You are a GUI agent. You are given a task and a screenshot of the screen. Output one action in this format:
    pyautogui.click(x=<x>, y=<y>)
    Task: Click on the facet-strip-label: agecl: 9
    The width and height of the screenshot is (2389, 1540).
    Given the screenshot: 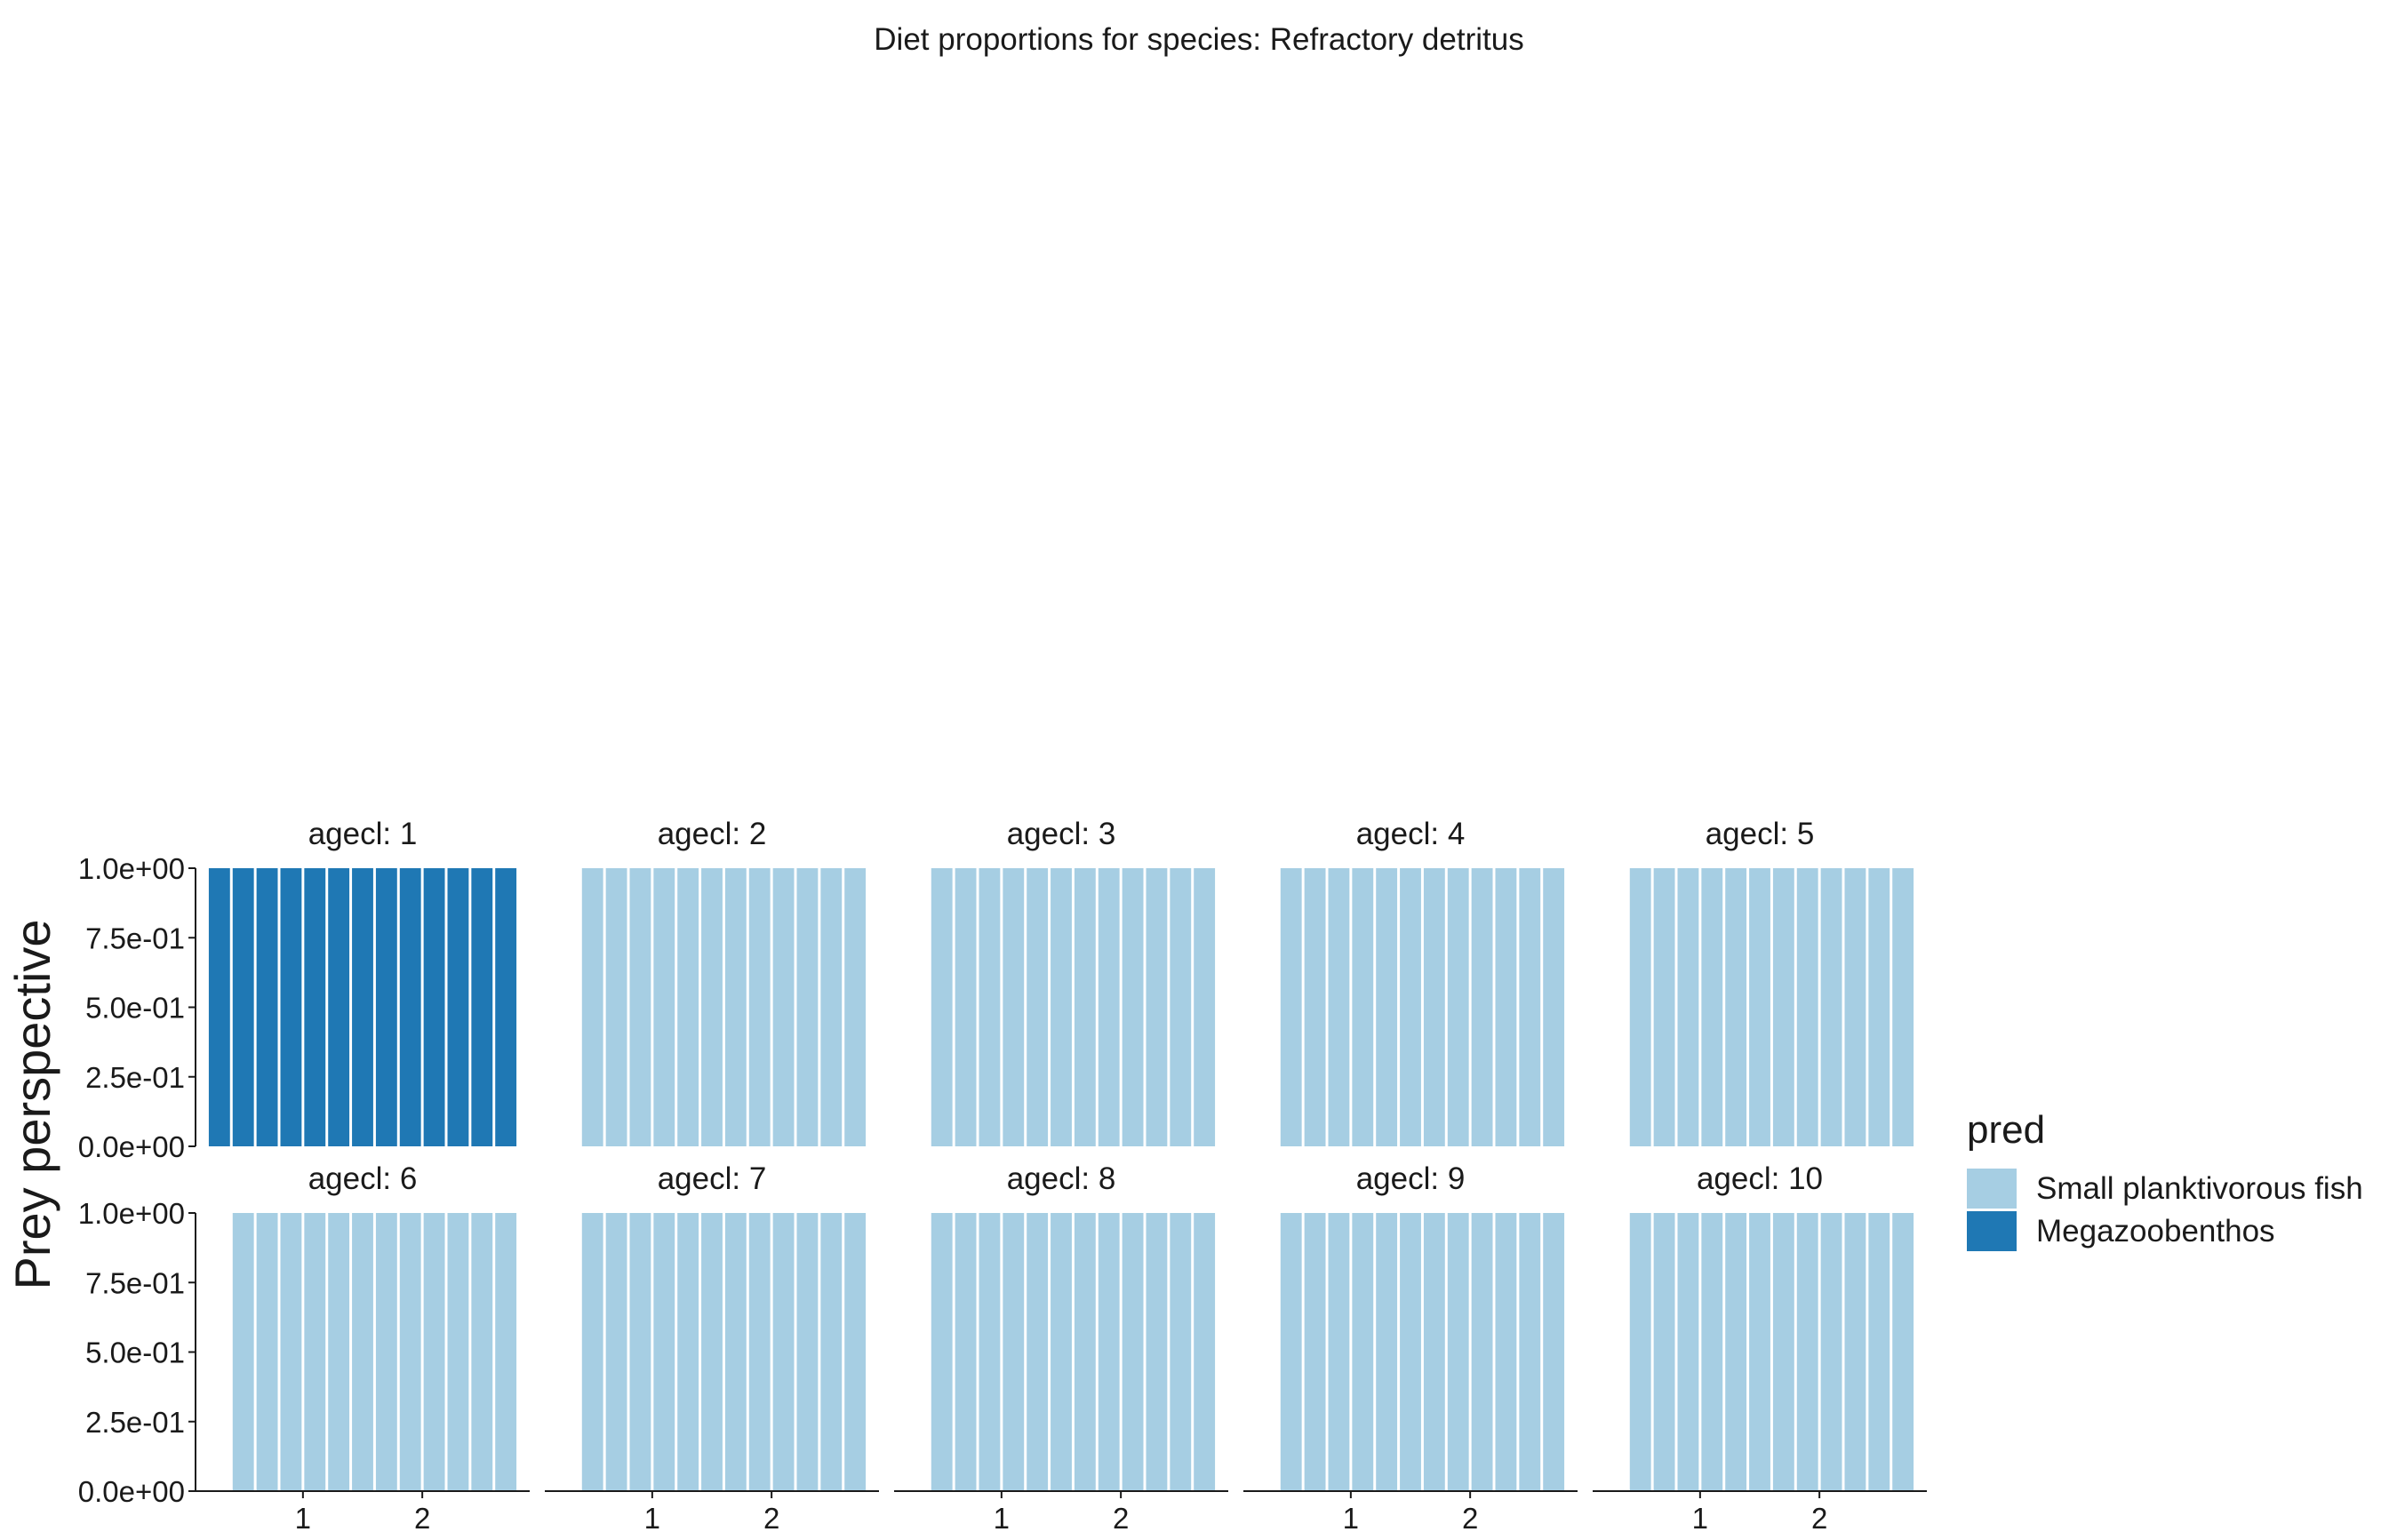 What is the action you would take?
    pyautogui.click(x=1411, y=1178)
    